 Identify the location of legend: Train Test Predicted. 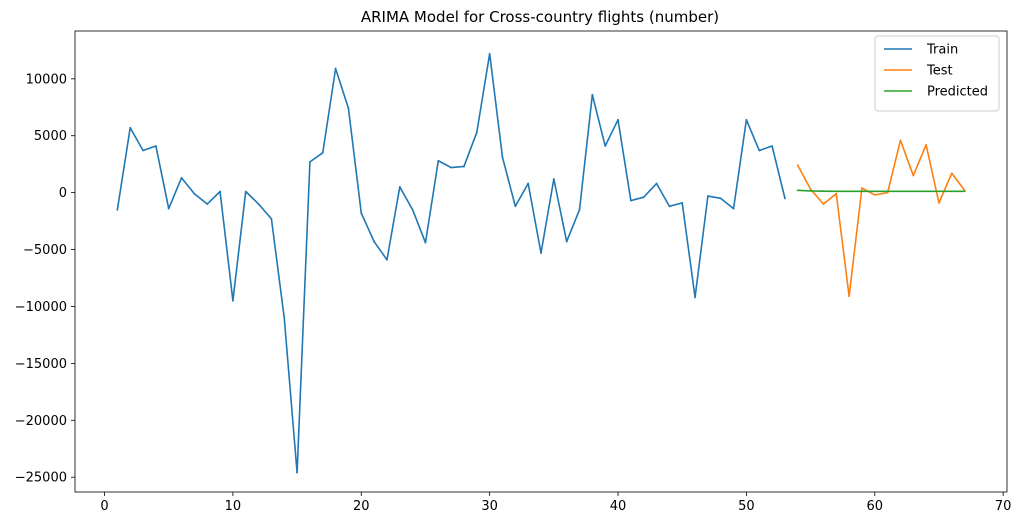
(937, 73).